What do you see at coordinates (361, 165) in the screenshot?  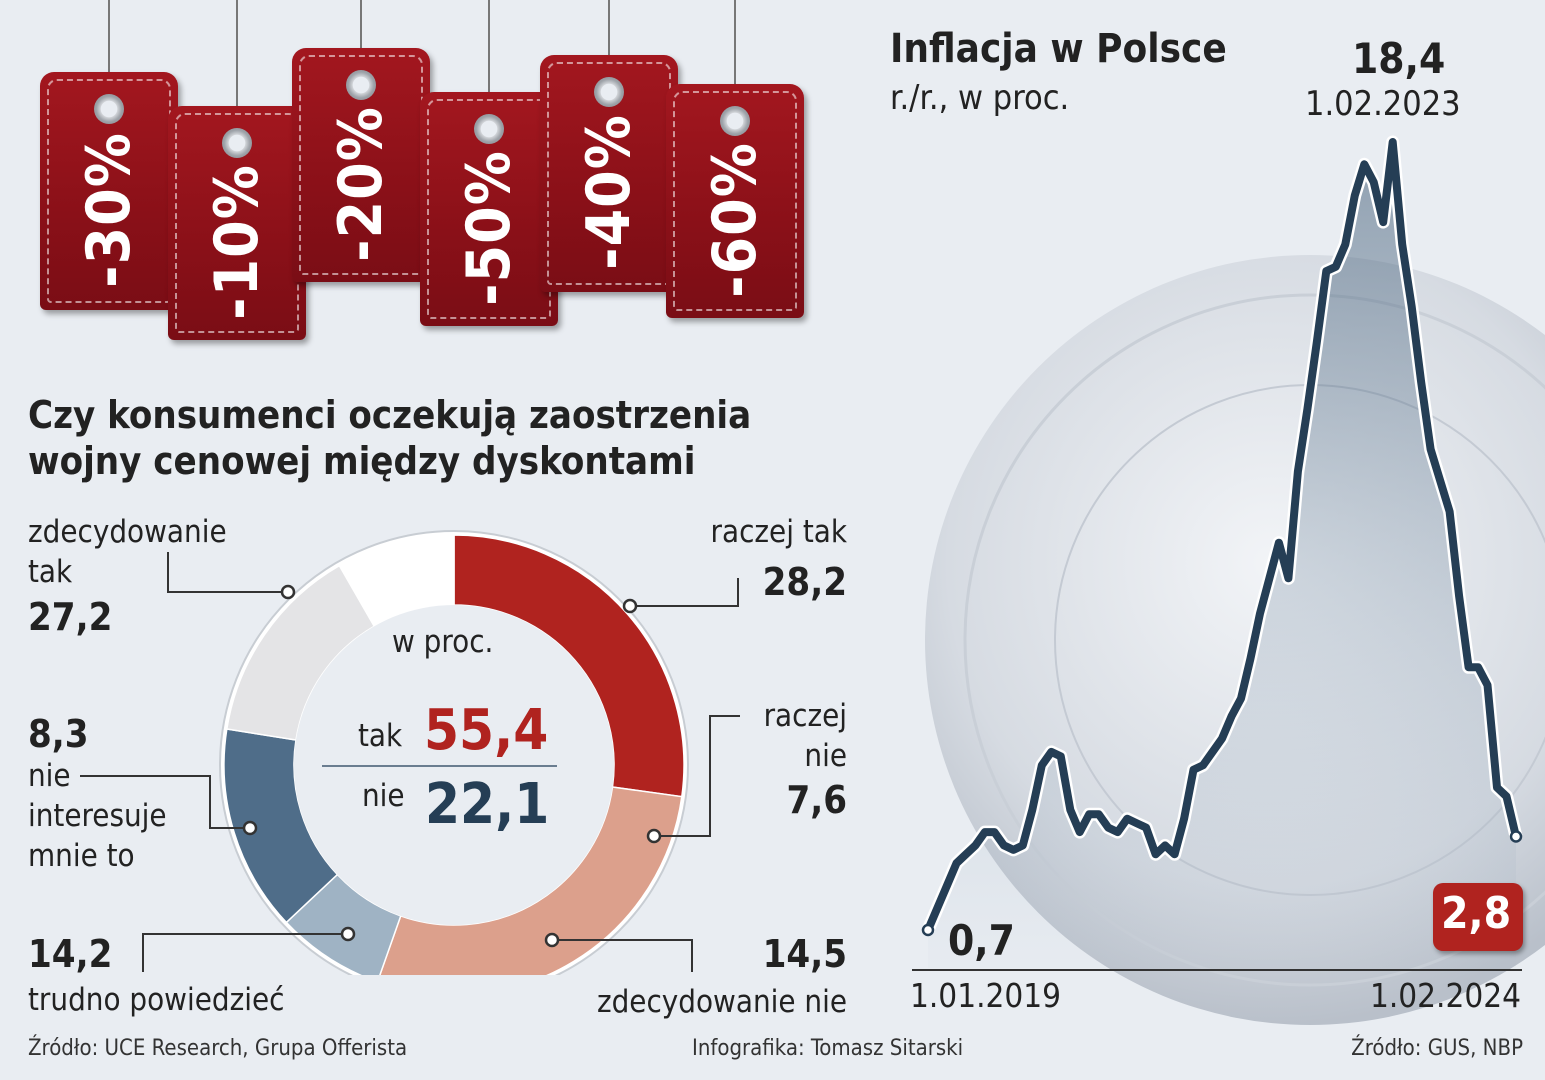 I see `price-tag: -20%` at bounding box center [361, 165].